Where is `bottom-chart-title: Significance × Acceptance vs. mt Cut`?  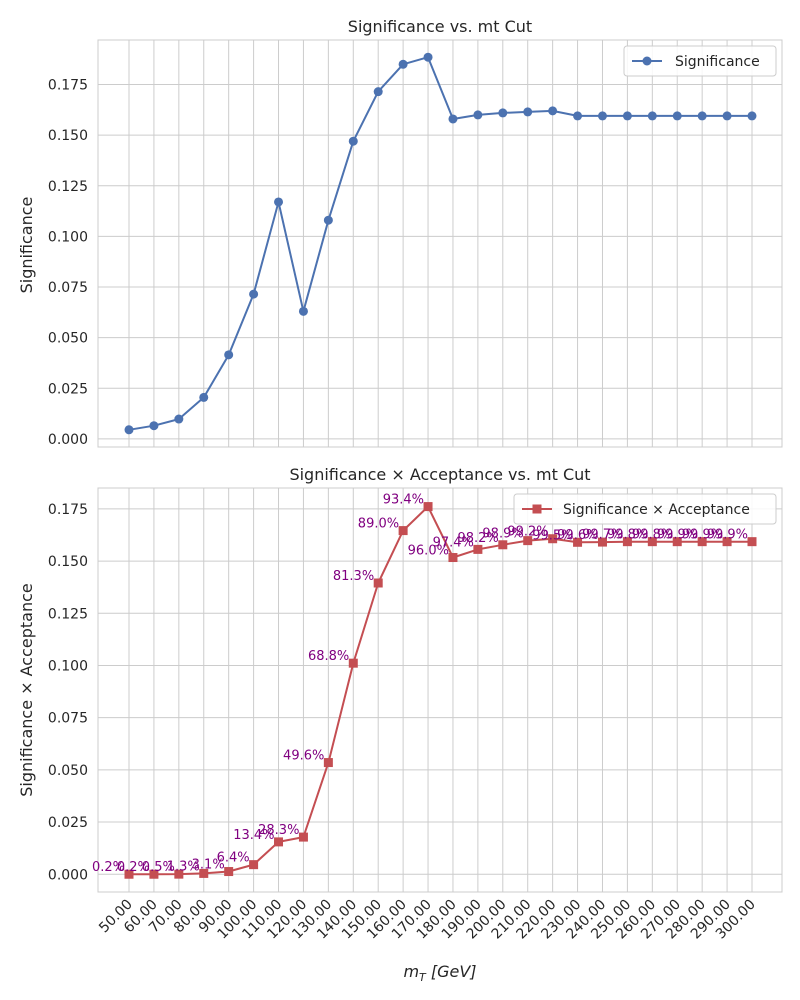 bottom-chart-title: Significance × Acceptance vs. mt Cut is located at coordinates (439, 474).